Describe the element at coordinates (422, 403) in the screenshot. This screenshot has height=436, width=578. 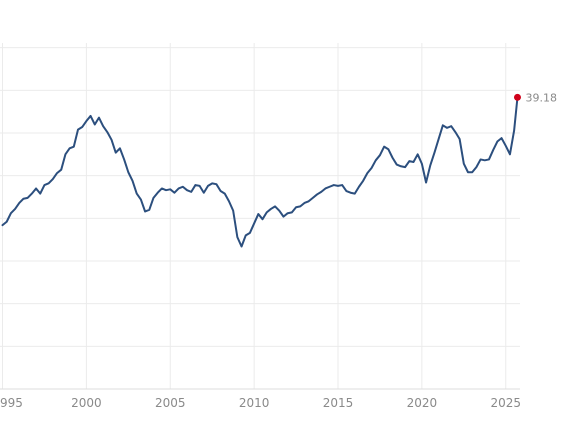
I see `x-tick-label: 2020` at that location.